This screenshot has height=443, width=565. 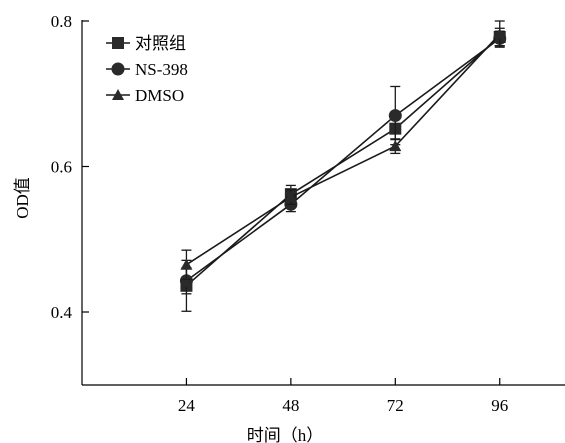 What do you see at coordinates (61, 21) in the screenshot?
I see `y-tick-label: 0.8` at bounding box center [61, 21].